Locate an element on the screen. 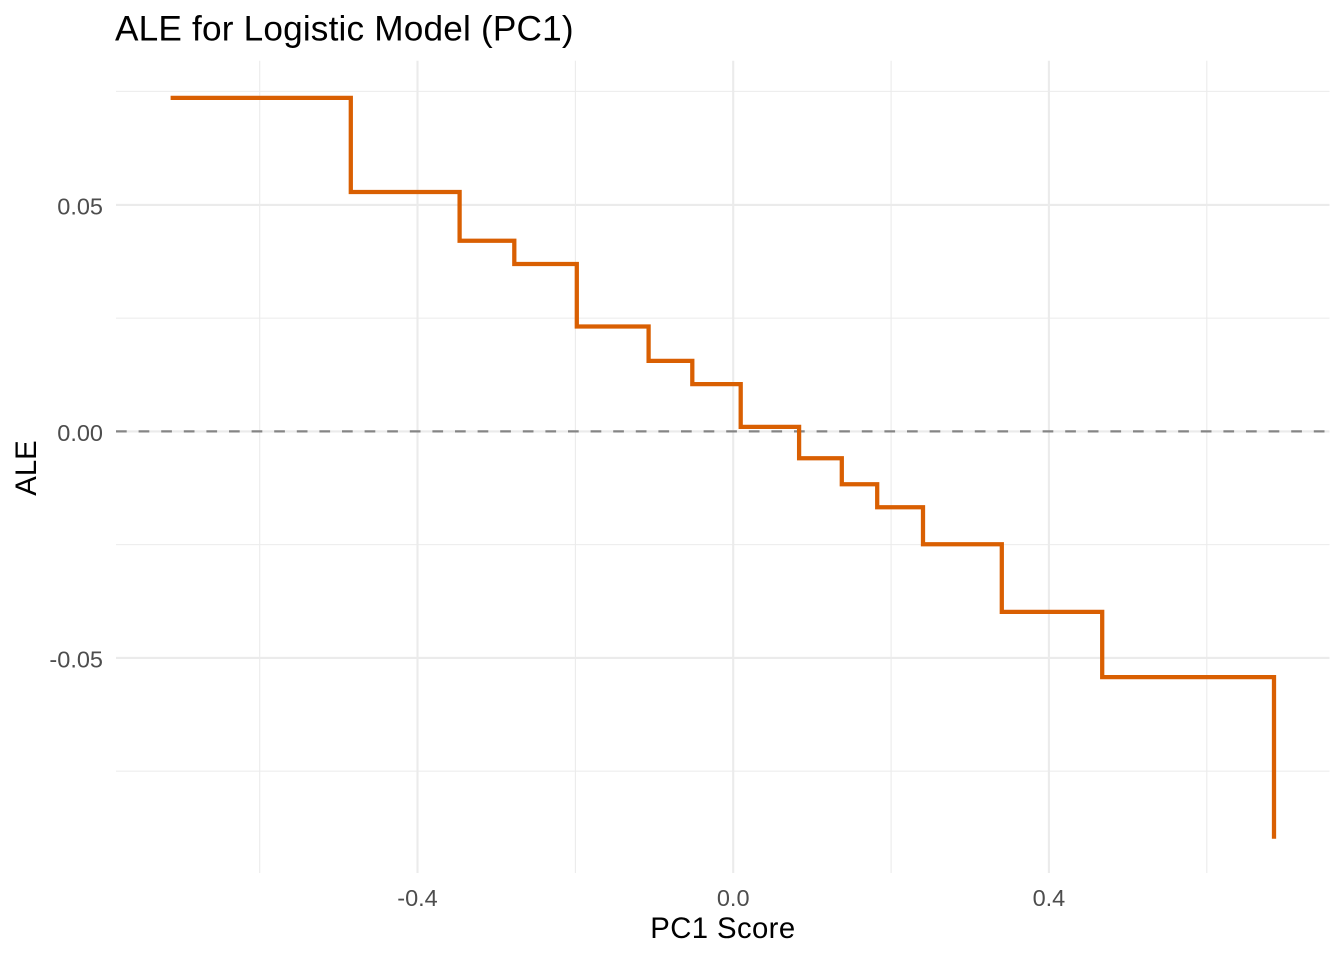 Image resolution: width=1344 pixels, height=960 pixels. svg-text: PC1 Score is located at coordinates (722, 928).